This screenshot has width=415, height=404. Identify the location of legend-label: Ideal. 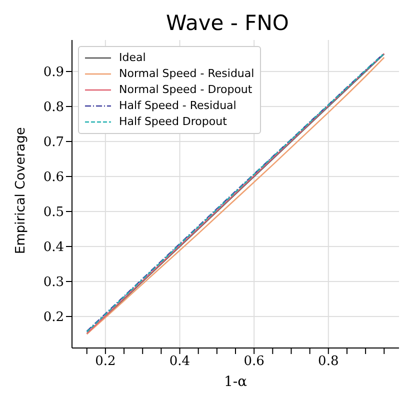
(132, 58).